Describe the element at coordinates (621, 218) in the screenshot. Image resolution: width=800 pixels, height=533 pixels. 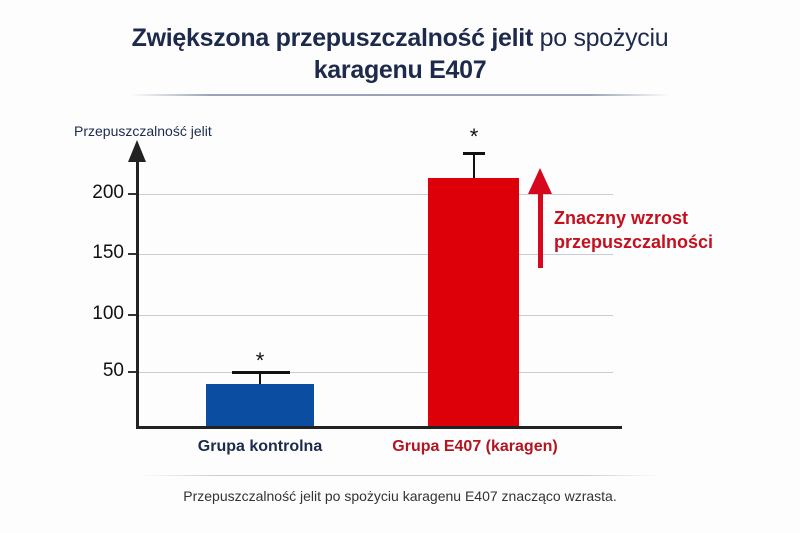
I see `annotation-line1: Znaczny wzrost` at that location.